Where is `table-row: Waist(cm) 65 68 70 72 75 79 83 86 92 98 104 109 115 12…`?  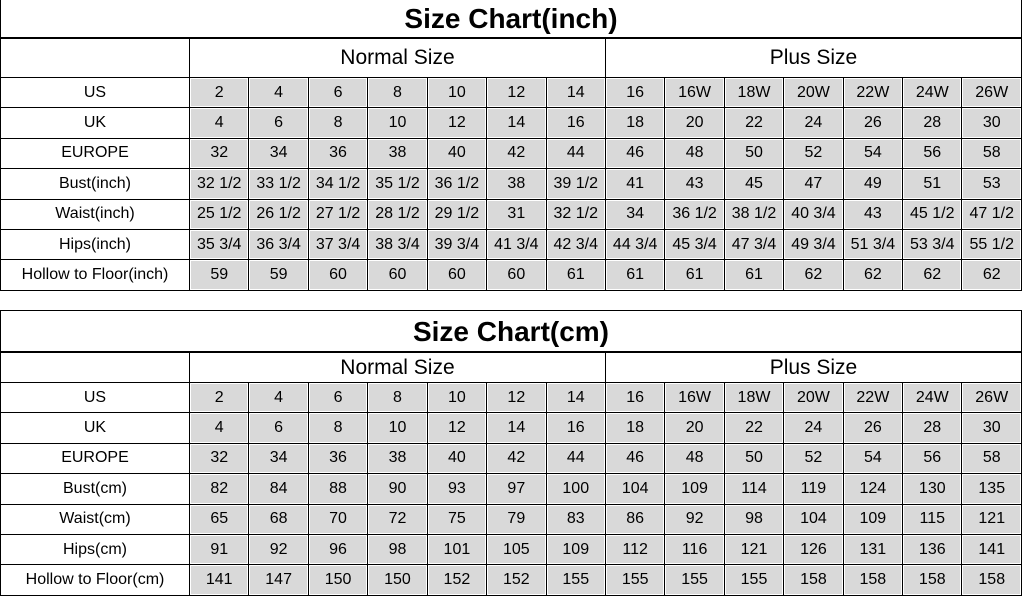
table-row: Waist(cm) 65 68 70 72 75 79 83 86 92 98 104 109 115 12… is located at coordinates (511, 519).